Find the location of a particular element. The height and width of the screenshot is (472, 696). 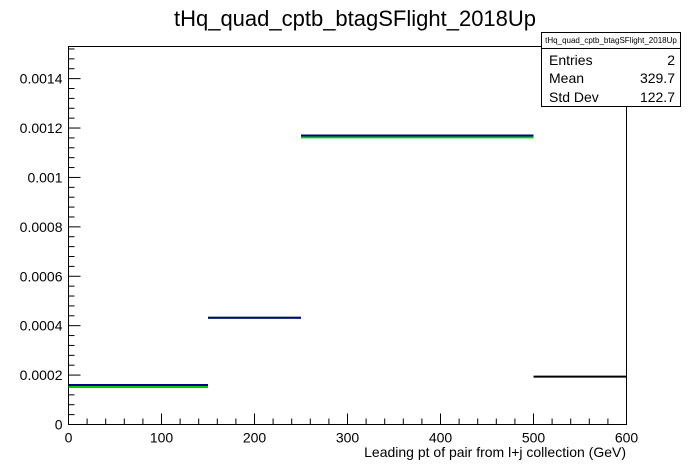

x-tick-label: 0 is located at coordinates (69, 438).